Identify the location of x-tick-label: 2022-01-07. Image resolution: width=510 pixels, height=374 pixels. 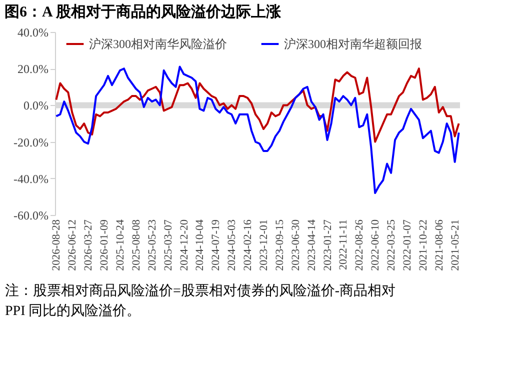
(407, 245).